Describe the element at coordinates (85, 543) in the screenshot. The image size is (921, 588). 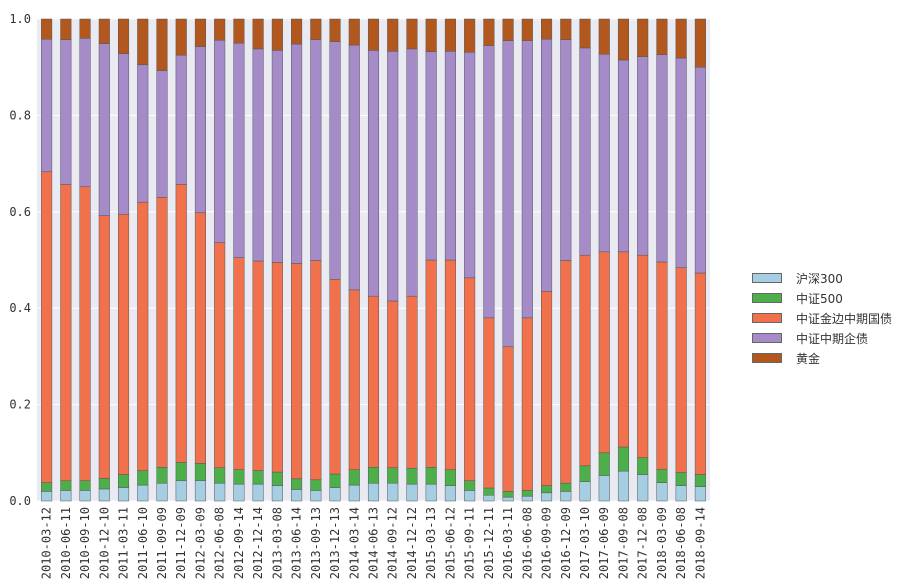
I see `x-tick-label: 2010-09-10` at that location.